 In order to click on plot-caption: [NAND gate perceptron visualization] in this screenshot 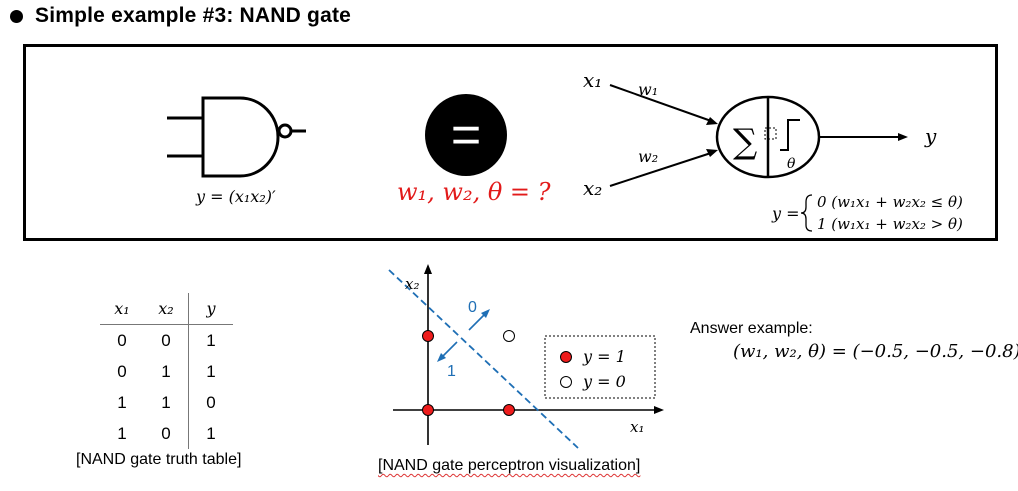, I will do `click(509, 466)`.